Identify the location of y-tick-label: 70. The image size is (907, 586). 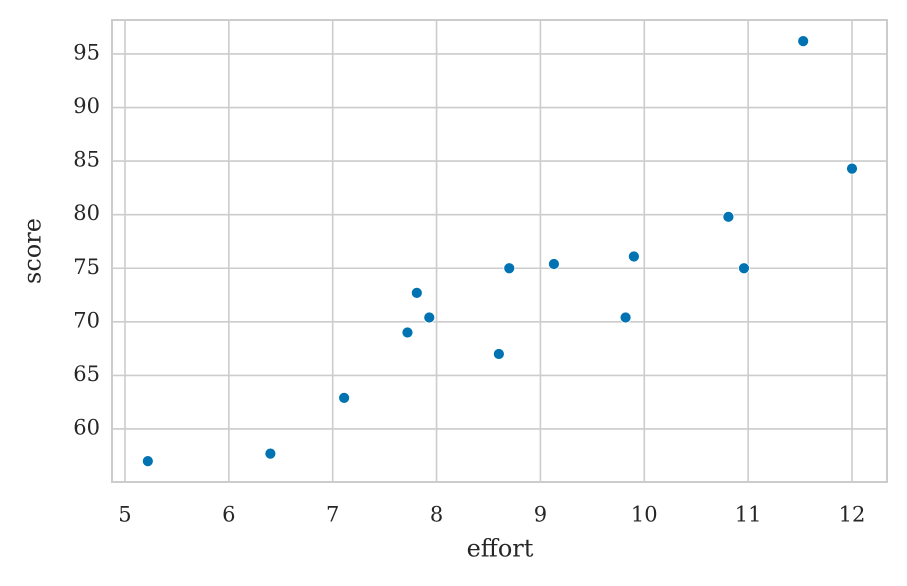
(86, 320).